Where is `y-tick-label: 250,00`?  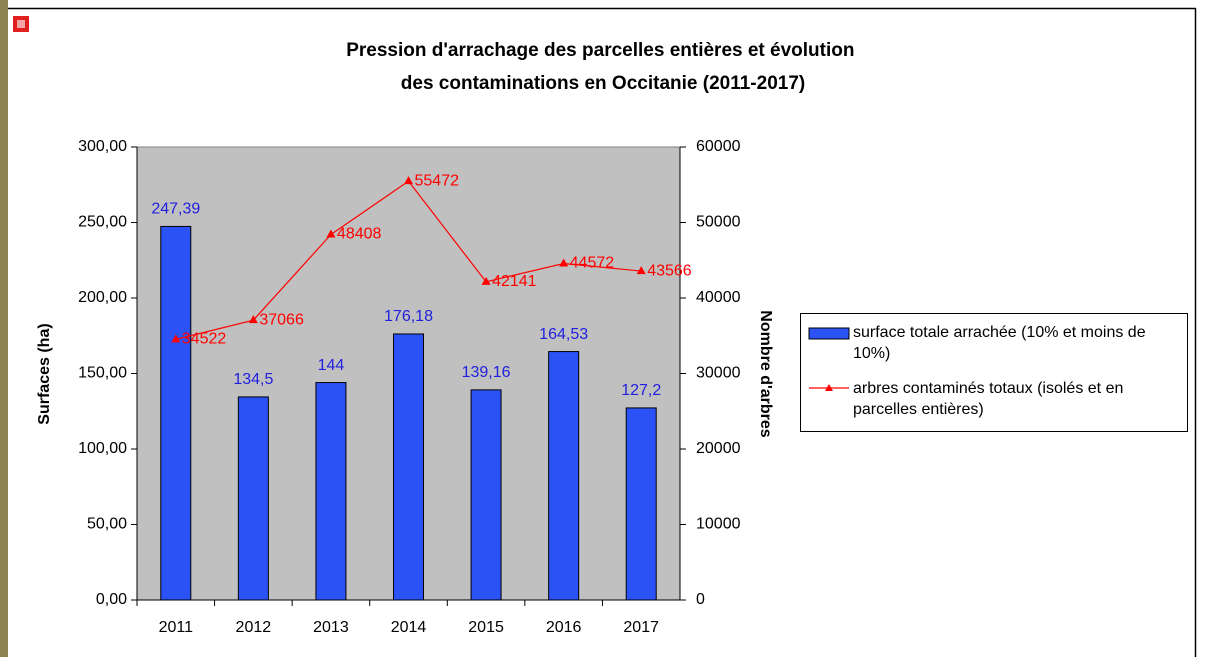
y-tick-label: 250,00 is located at coordinates (102, 222).